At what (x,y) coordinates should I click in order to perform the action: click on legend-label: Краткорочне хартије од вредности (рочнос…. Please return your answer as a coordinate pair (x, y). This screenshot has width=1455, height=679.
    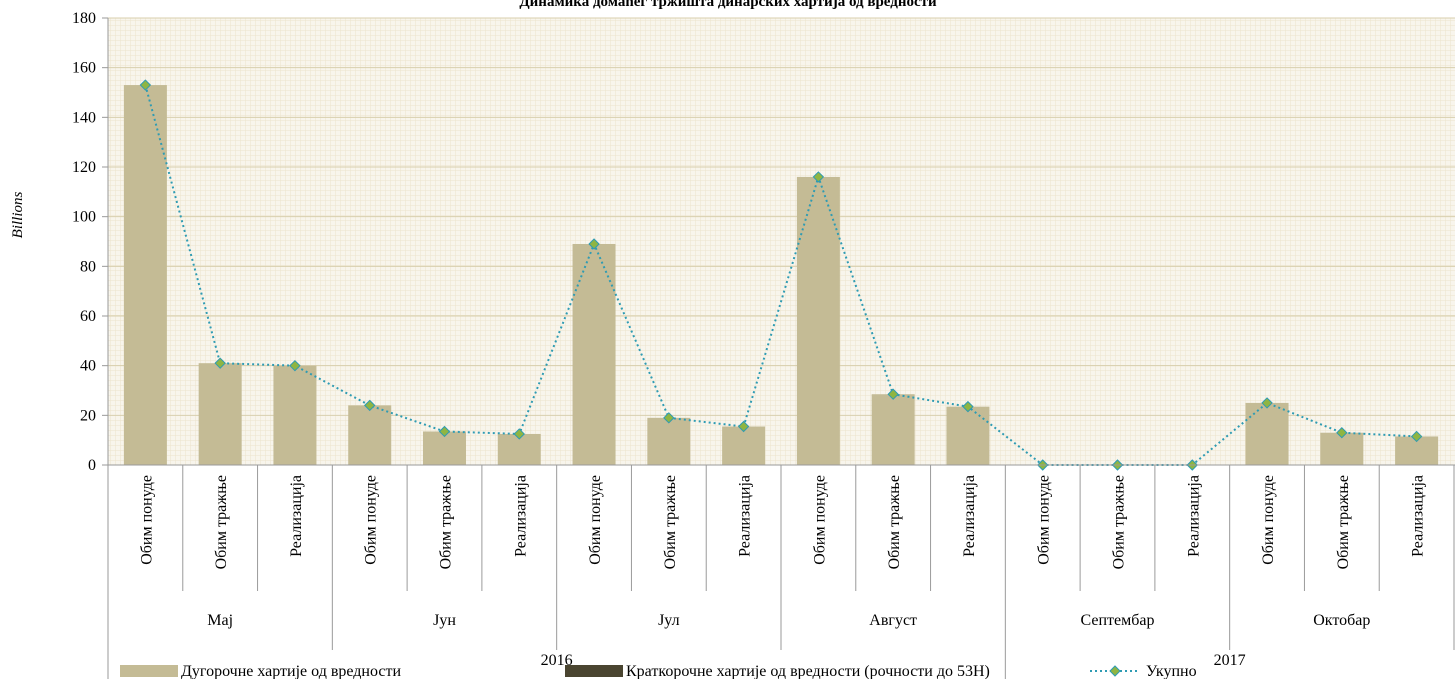
    Looking at the image, I should click on (808, 671).